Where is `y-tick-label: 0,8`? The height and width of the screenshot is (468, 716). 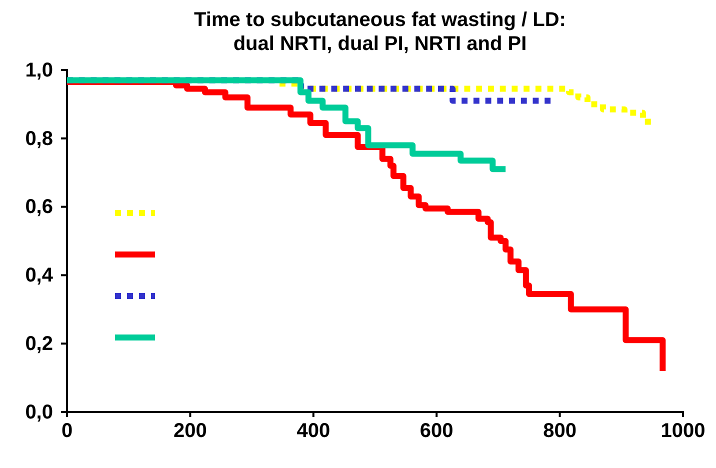 y-tick-label: 0,8 is located at coordinates (39, 139).